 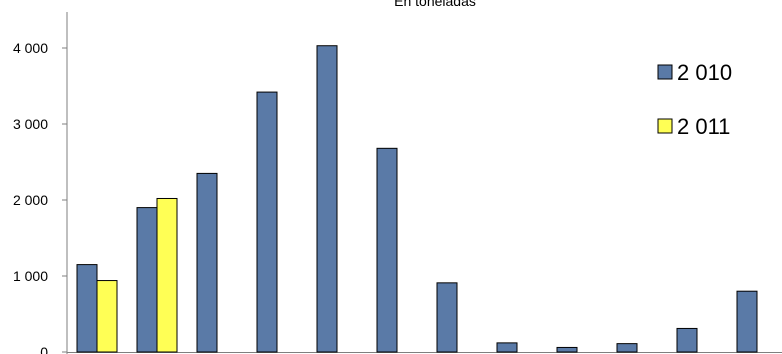 I want to click on y-tick-label: 3 000, so click(x=30, y=124).